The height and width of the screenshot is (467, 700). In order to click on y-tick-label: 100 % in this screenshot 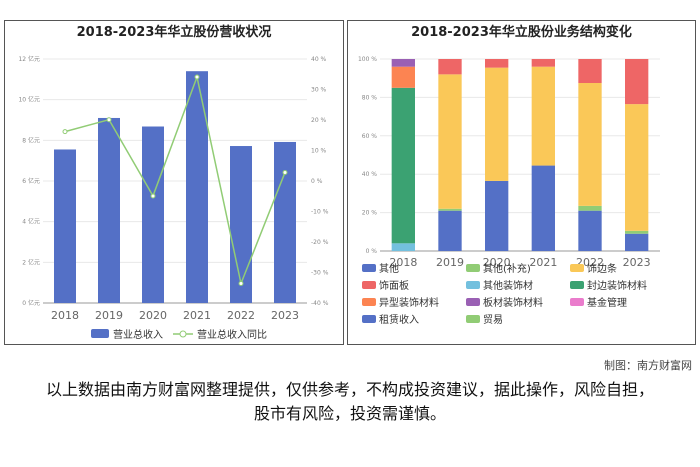, I will do `click(367, 59)`.